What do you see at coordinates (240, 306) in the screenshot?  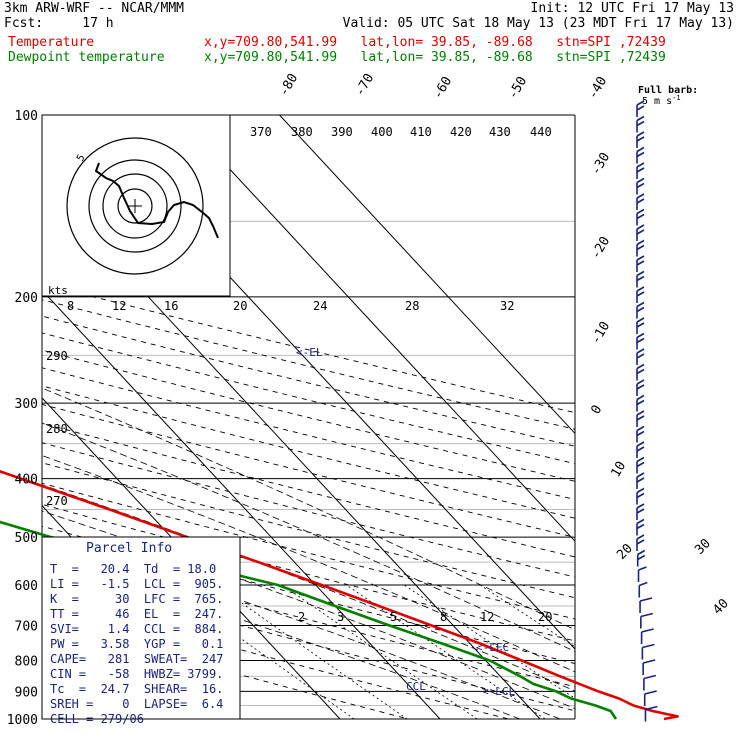 I see `hodograph-speed-label: 20` at bounding box center [240, 306].